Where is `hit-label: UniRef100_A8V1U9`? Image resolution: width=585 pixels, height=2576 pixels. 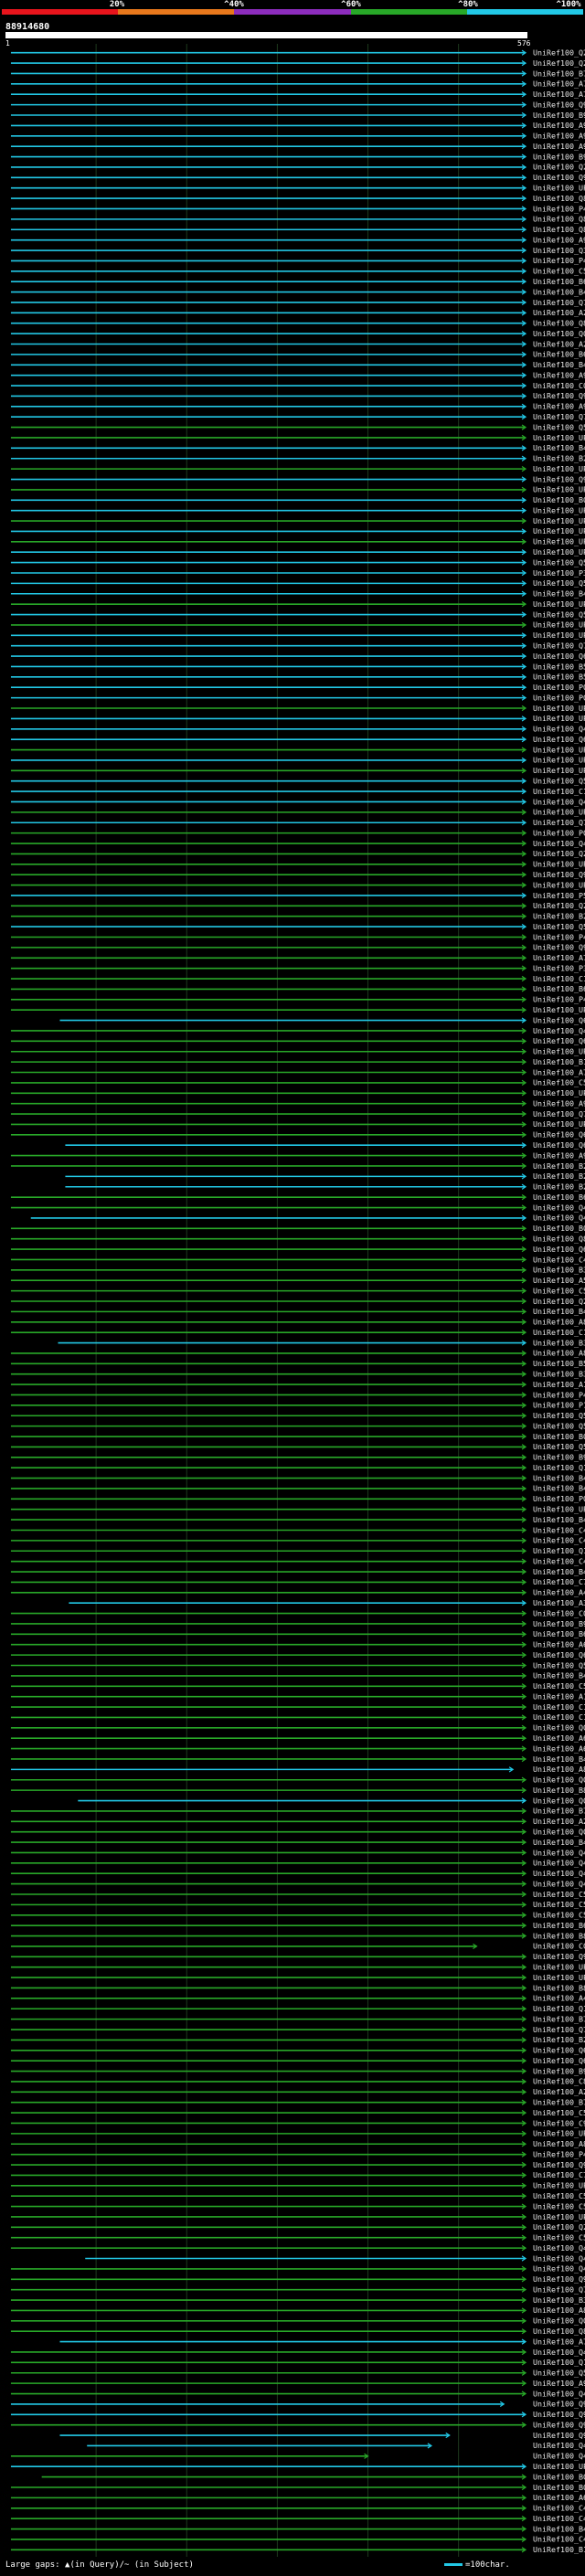
hit-label: UniRef100_A8V1U9 is located at coordinates (559, 2310).